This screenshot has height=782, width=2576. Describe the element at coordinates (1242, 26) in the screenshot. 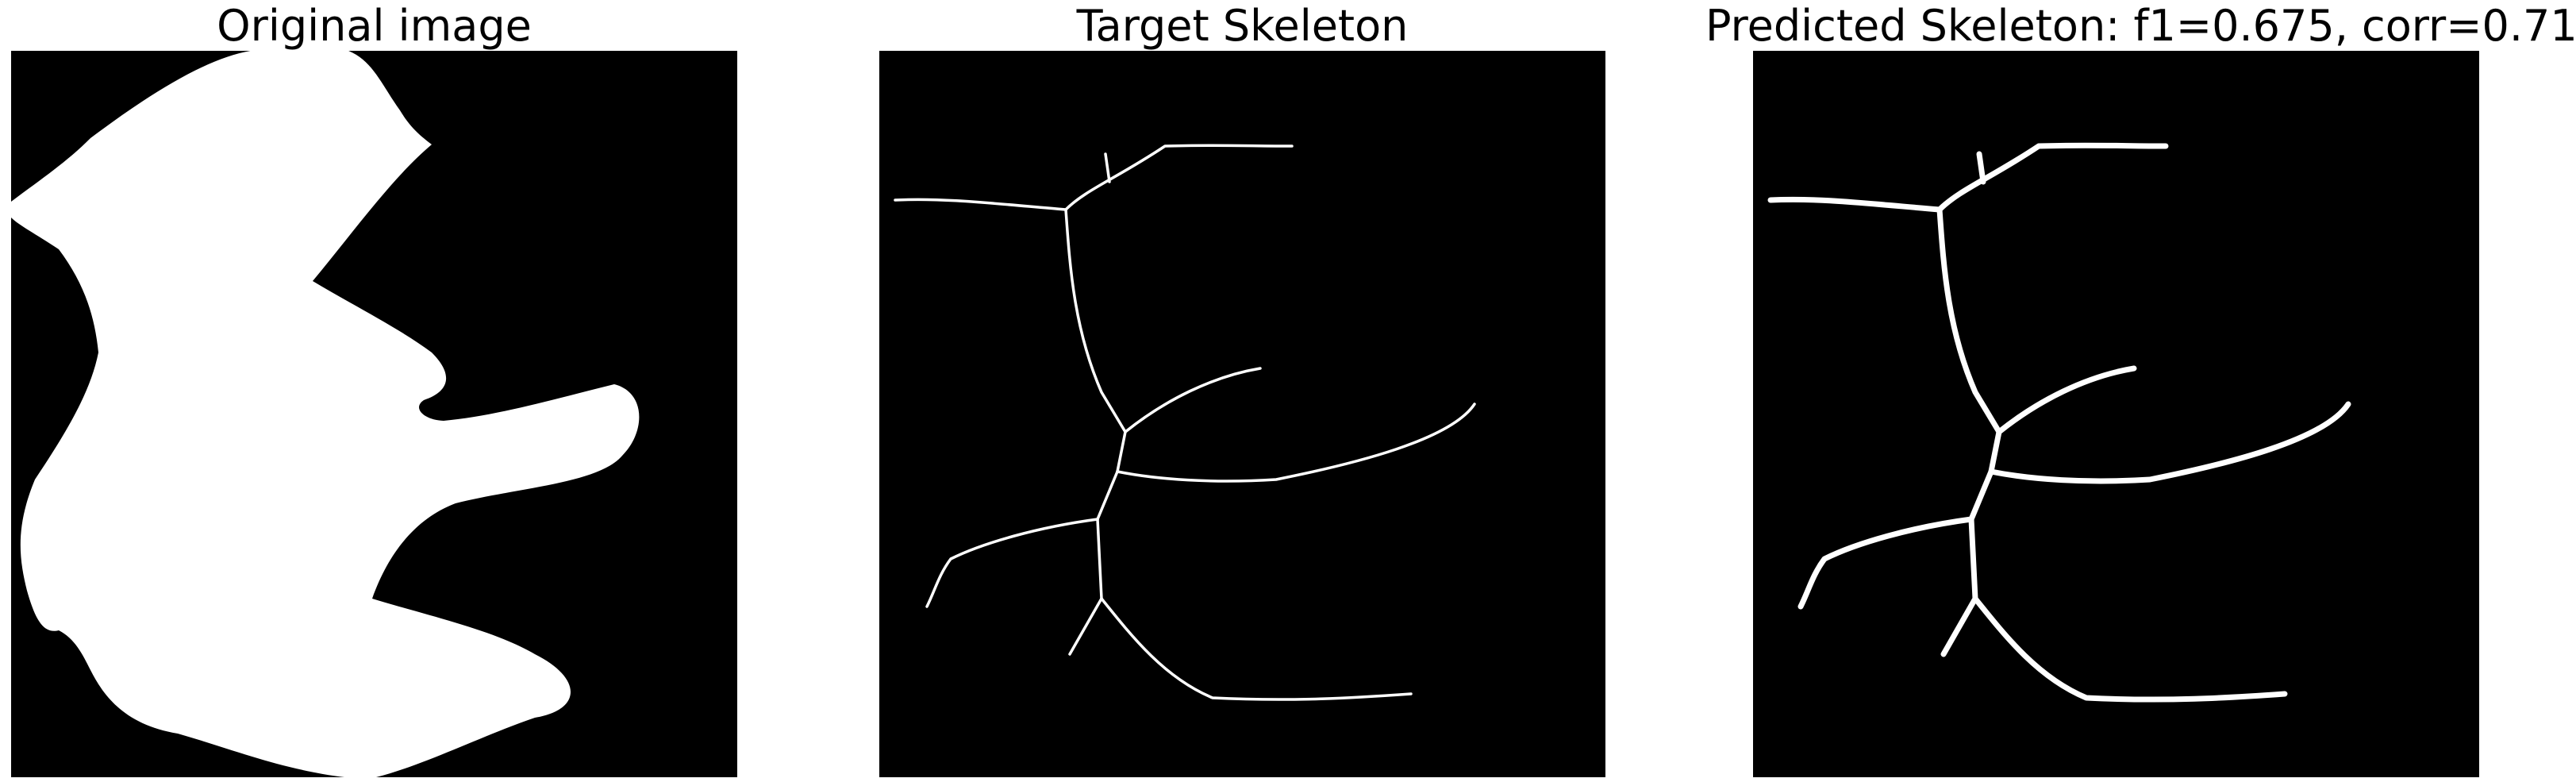

I see `panel-title-target: Target Skeleton` at that location.